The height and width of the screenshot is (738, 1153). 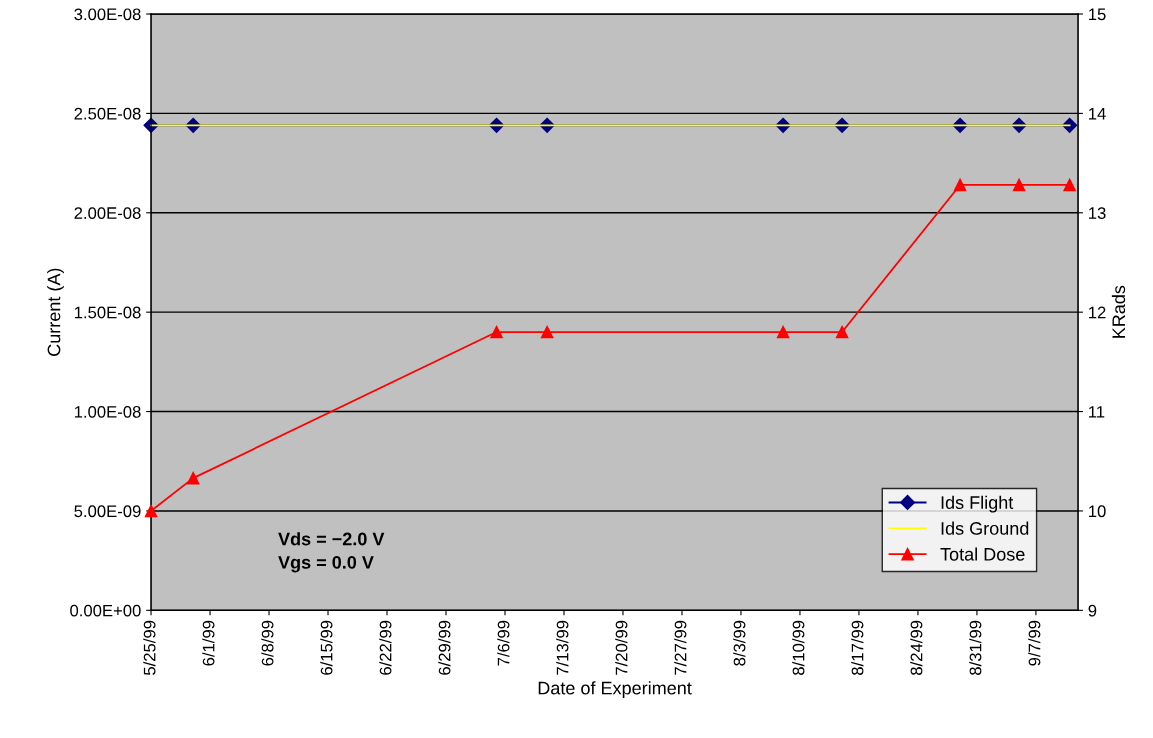 What do you see at coordinates (975, 647) in the screenshot?
I see `x-tick-label: 8/31/99` at bounding box center [975, 647].